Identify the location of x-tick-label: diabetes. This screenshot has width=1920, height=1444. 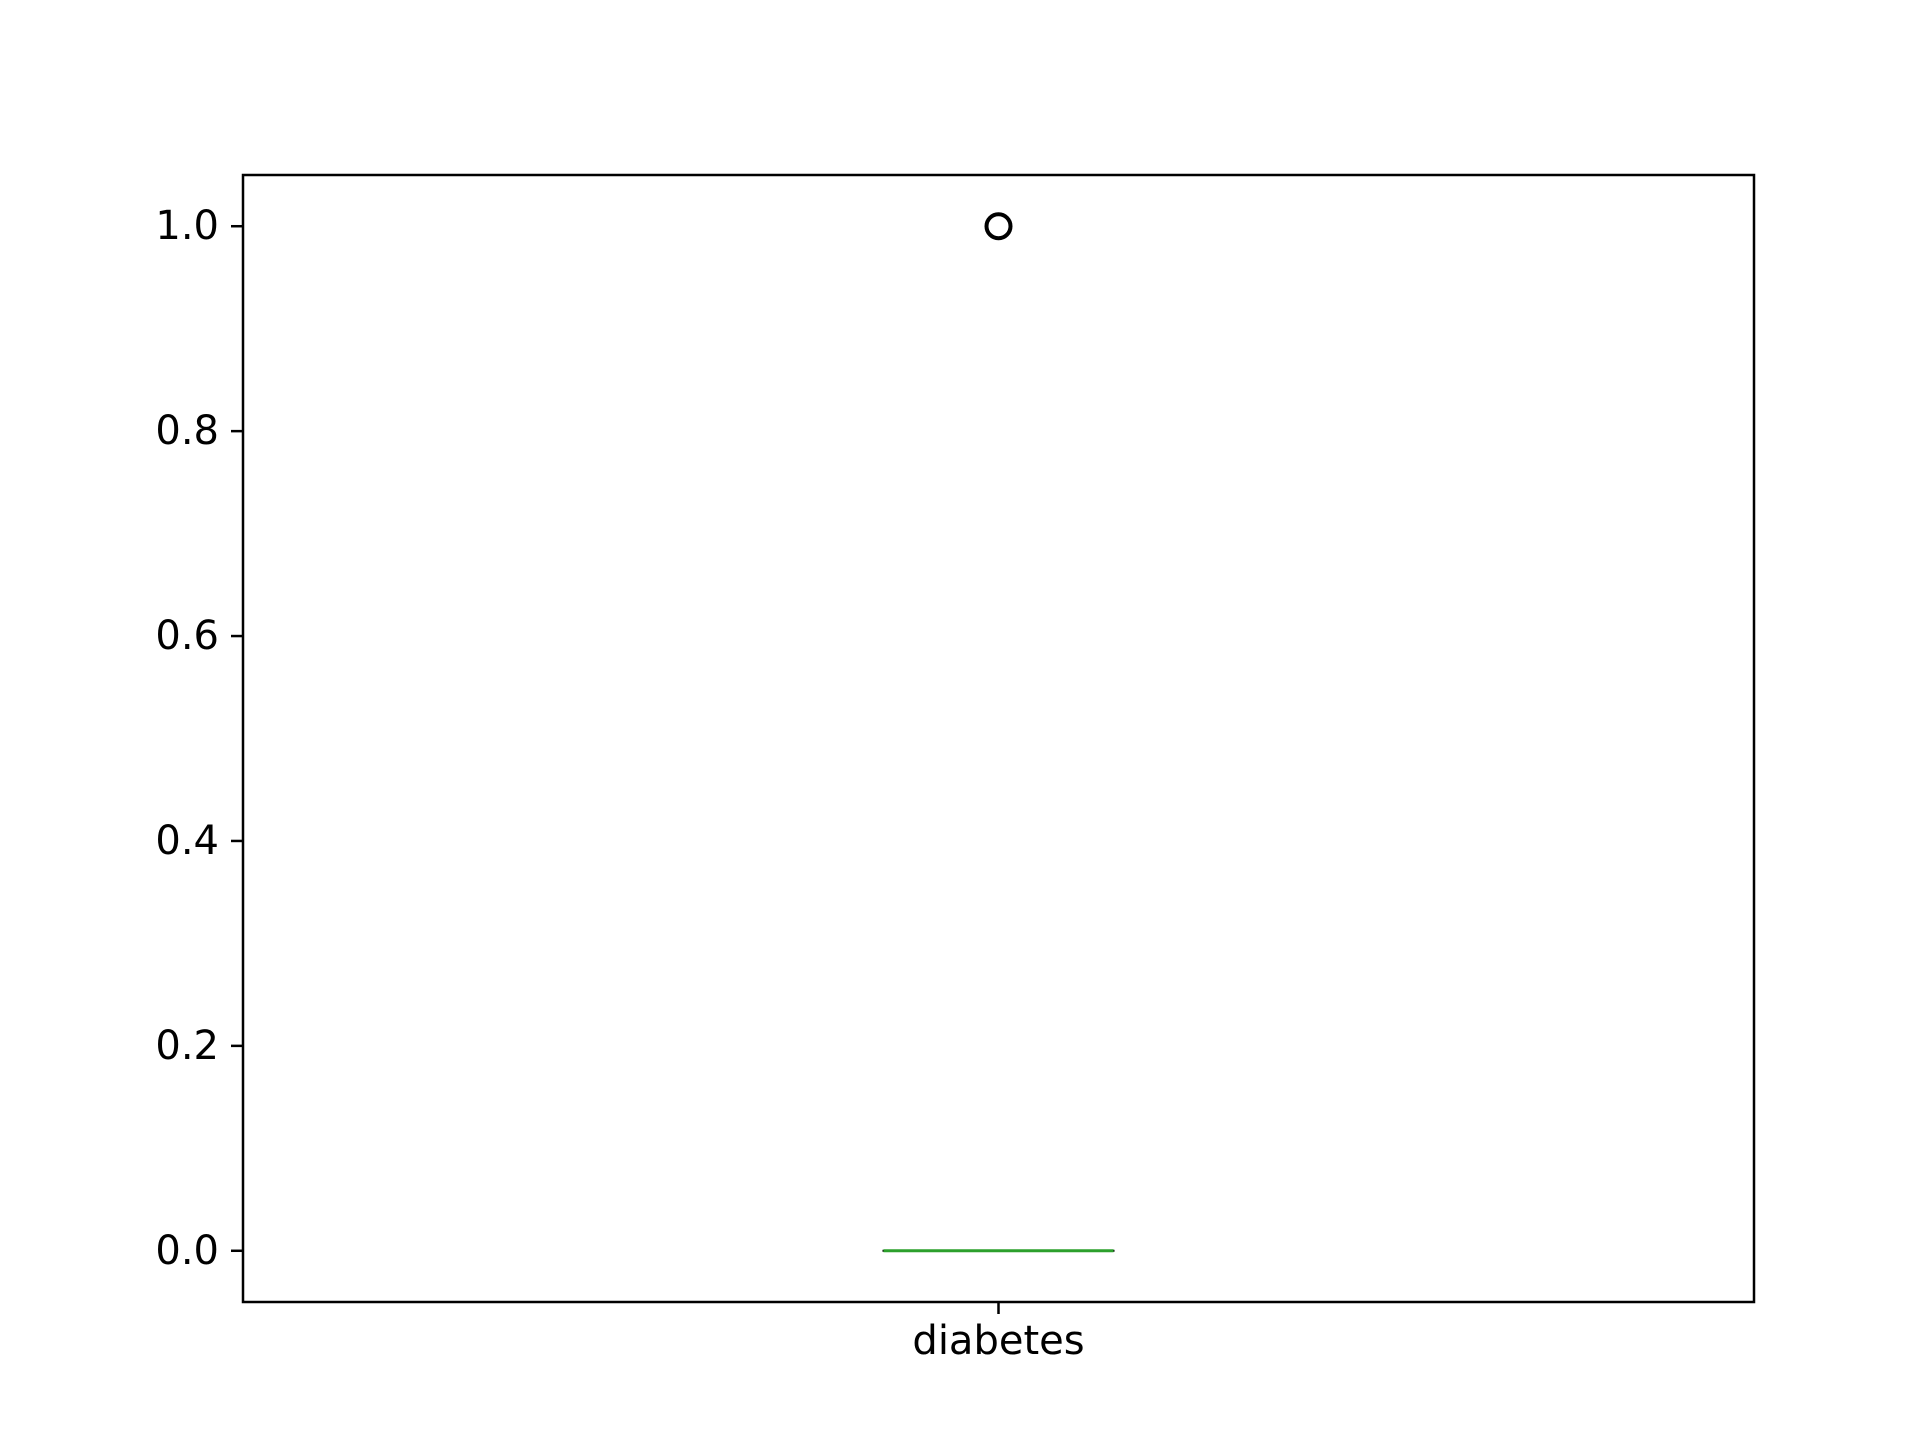
(998, 1341).